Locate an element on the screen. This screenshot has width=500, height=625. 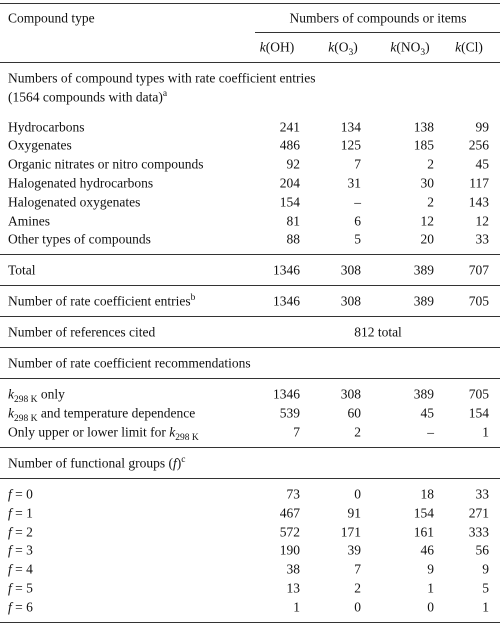
cell-value: 256 is located at coordinates (478, 145).